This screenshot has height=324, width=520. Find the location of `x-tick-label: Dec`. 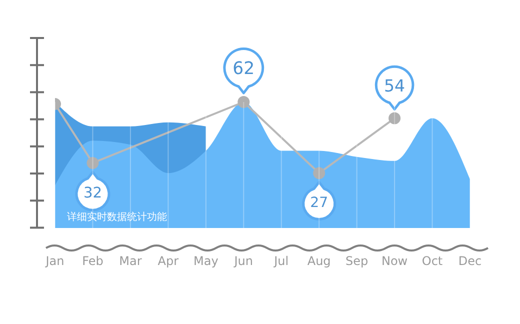

x-tick-label: Dec is located at coordinates (470, 261).